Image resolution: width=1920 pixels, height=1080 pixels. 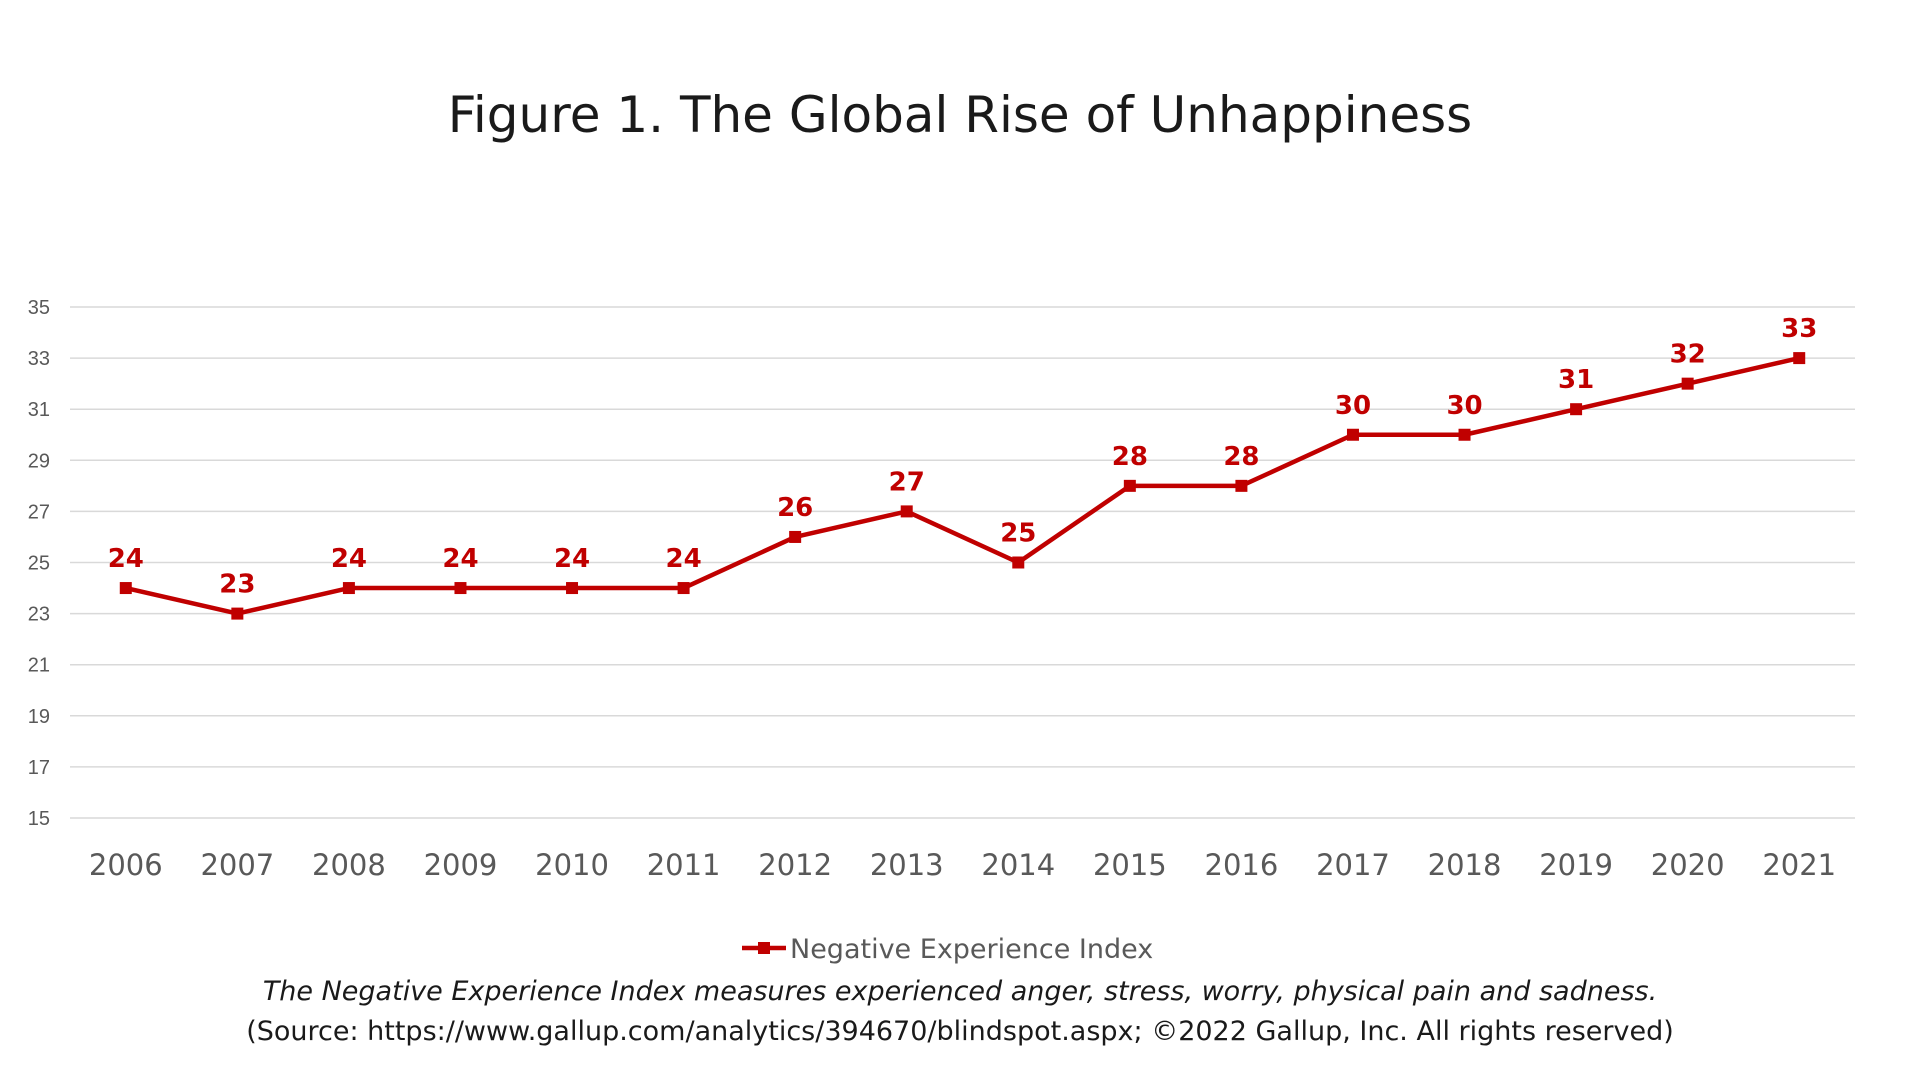 What do you see at coordinates (237, 585) in the screenshot?
I see `data-label: 23` at bounding box center [237, 585].